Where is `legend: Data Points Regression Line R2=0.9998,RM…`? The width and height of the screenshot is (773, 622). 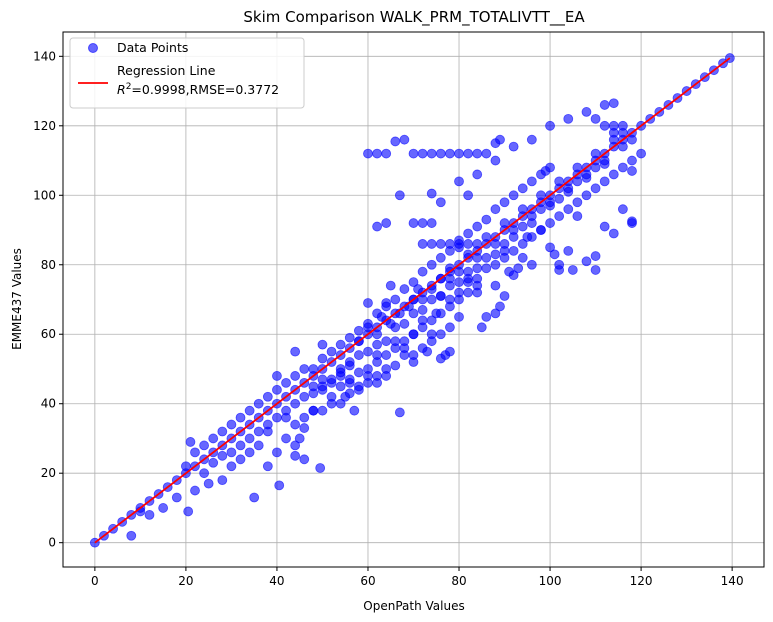
legend: Data Points Regression Line R2=0.9998,RM… is located at coordinates (187, 73).